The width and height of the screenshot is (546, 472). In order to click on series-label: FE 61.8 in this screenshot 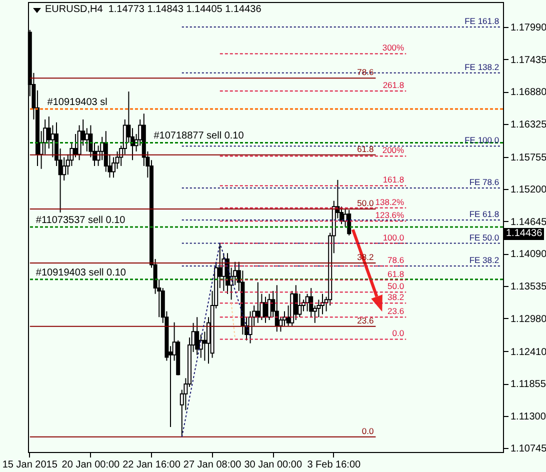, I will do `click(484, 214)`.